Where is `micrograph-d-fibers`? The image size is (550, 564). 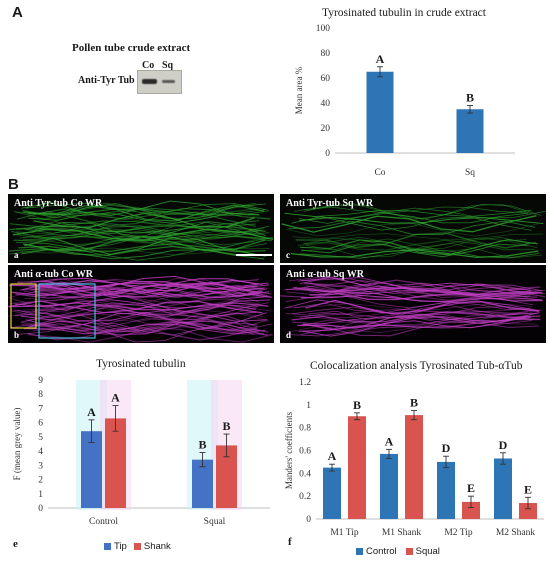
micrograph-d-fibers is located at coordinates (413, 306).